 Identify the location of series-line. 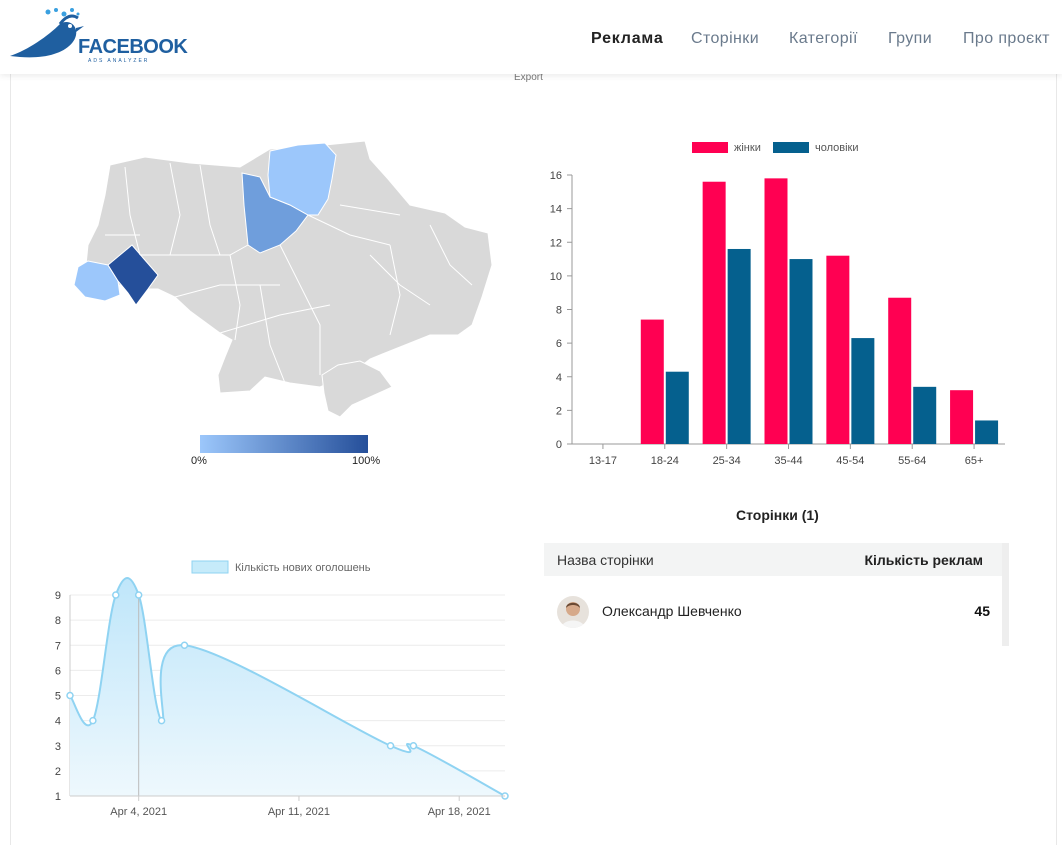
(287, 687).